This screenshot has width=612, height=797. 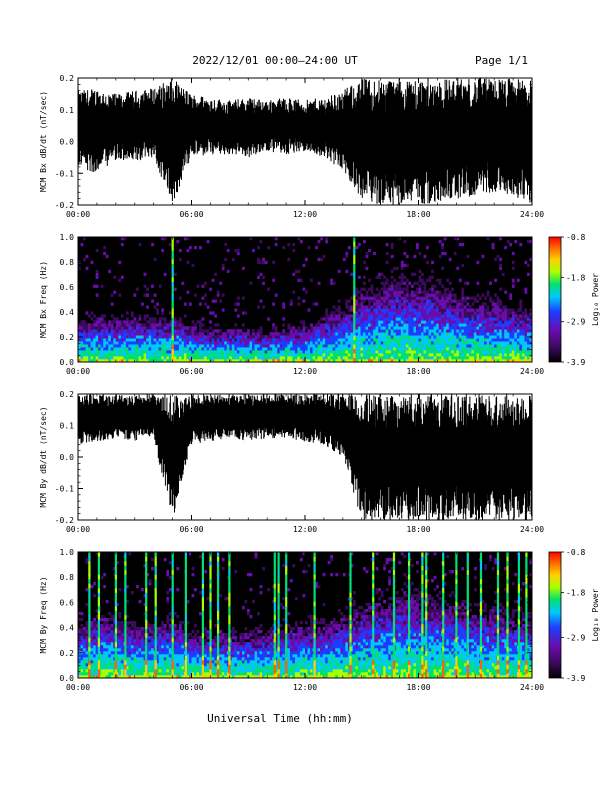 I want to click on y-axis-label: MCM Bx Freq (Hz), so click(x=43, y=299).